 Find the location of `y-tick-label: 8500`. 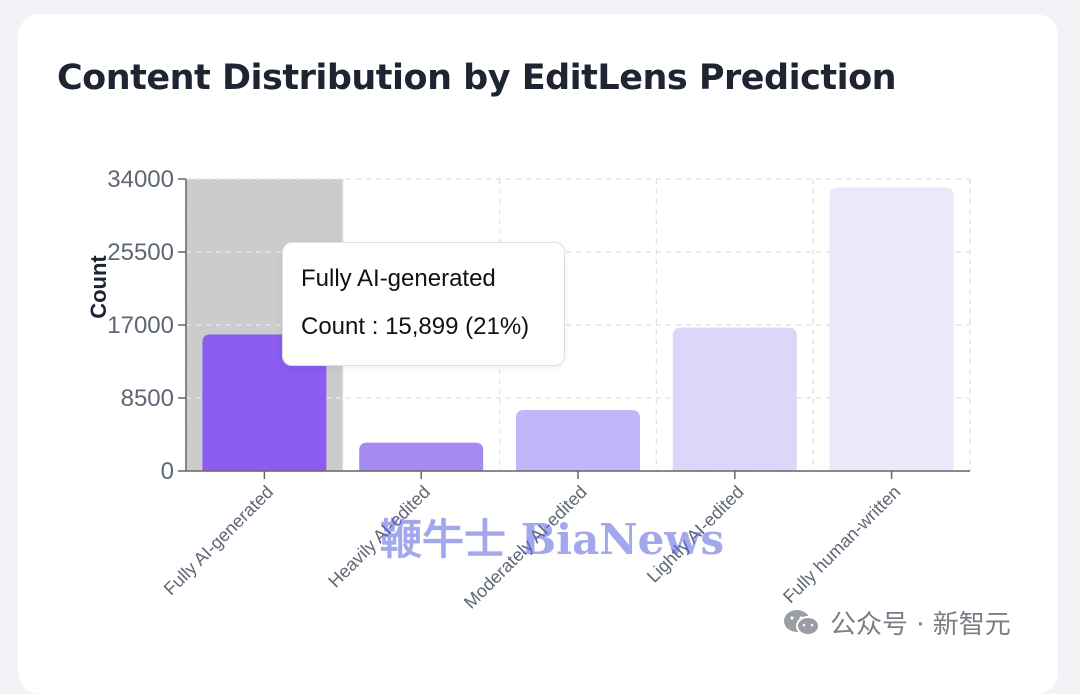

y-tick-label: 8500 is located at coordinates (147, 398).